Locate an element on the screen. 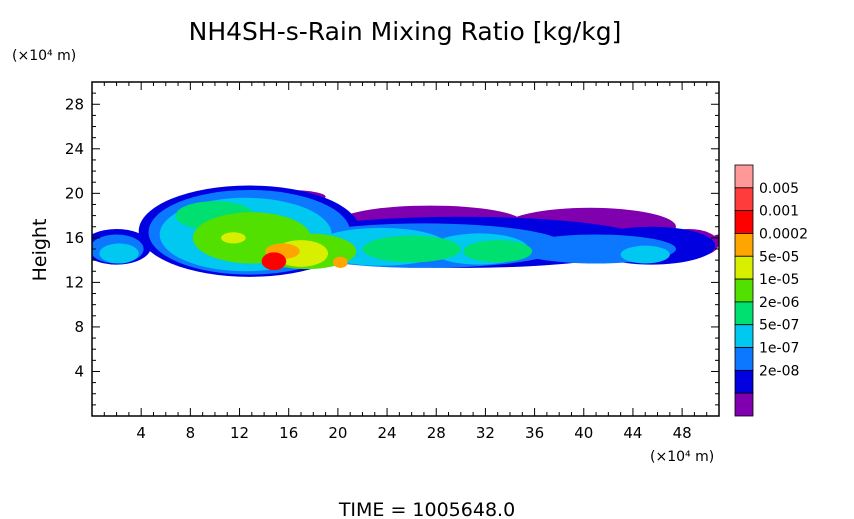 Image resolution: width=854 pixels, height=519 pixels. colorbar-label: 1e-05 is located at coordinates (779, 280).